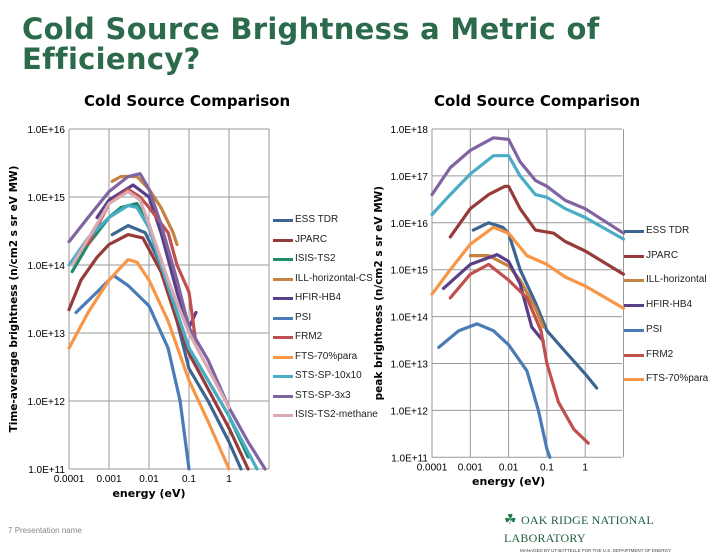 The height and width of the screenshot is (553, 720). I want to click on legend-item: ILL-horizontal-CS, so click(323, 278).